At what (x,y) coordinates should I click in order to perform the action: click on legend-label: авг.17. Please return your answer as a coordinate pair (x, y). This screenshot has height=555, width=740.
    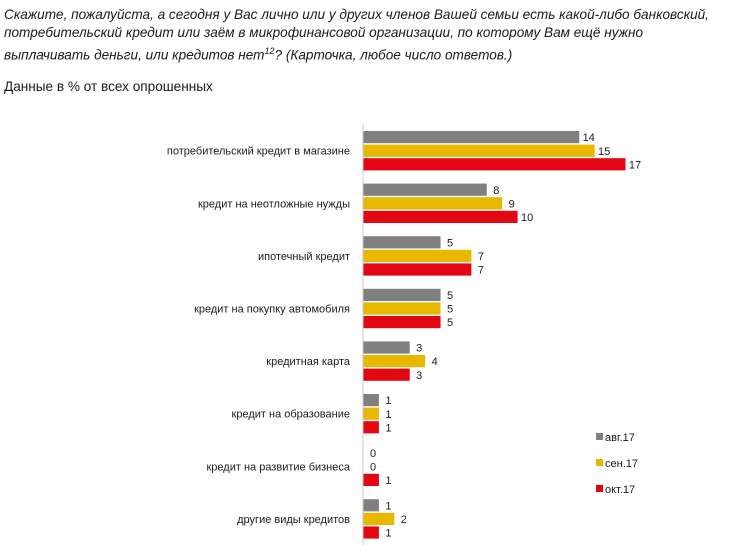
    Looking at the image, I should click on (620, 438).